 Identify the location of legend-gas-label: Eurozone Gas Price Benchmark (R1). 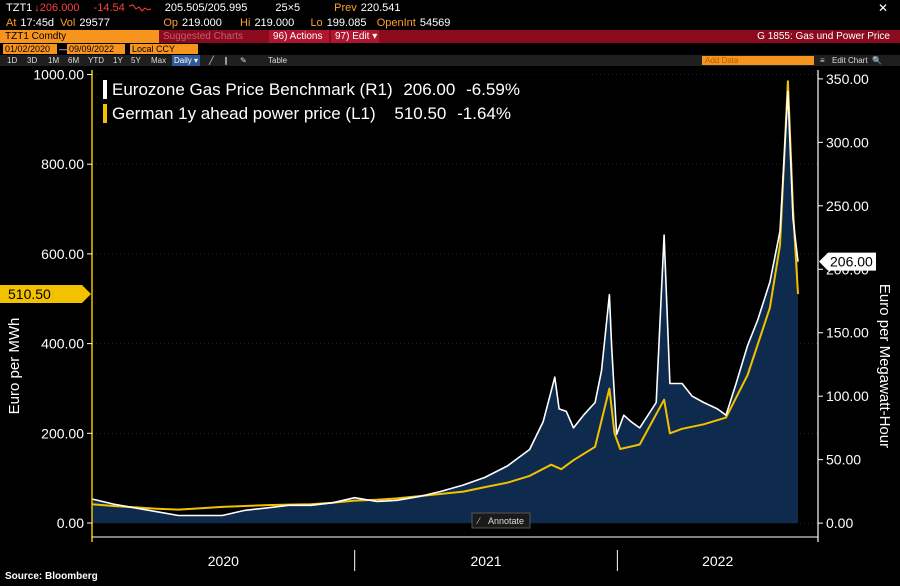
(252, 89).